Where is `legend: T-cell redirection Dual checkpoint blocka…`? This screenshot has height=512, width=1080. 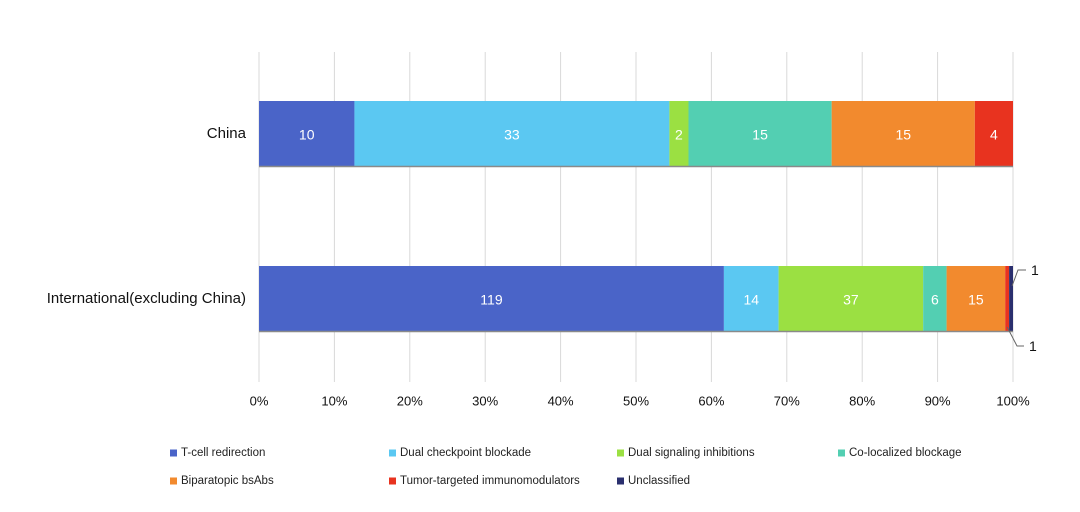
legend: T-cell redirection Dual checkpoint blocka… is located at coordinates (566, 467).